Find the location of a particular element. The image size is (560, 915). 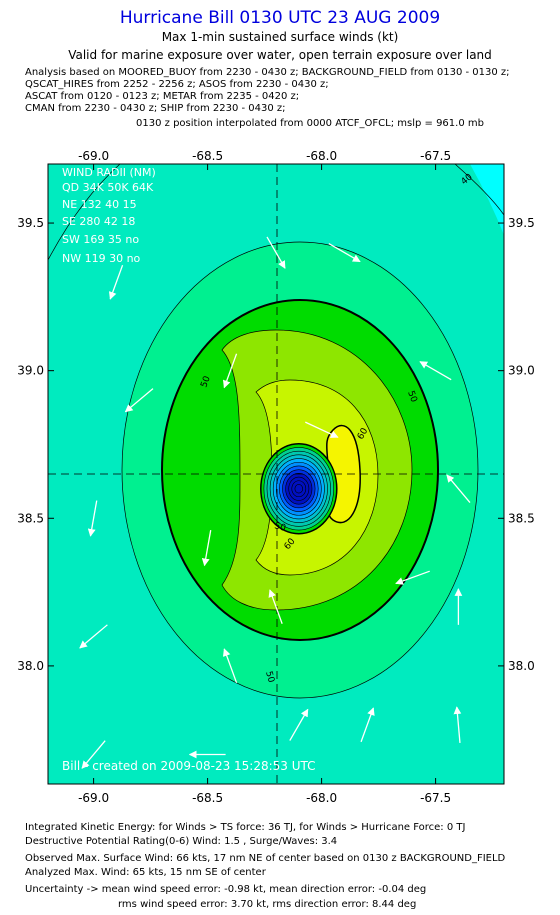

wind-radii-row: SW 169 35 no is located at coordinates (100, 239).